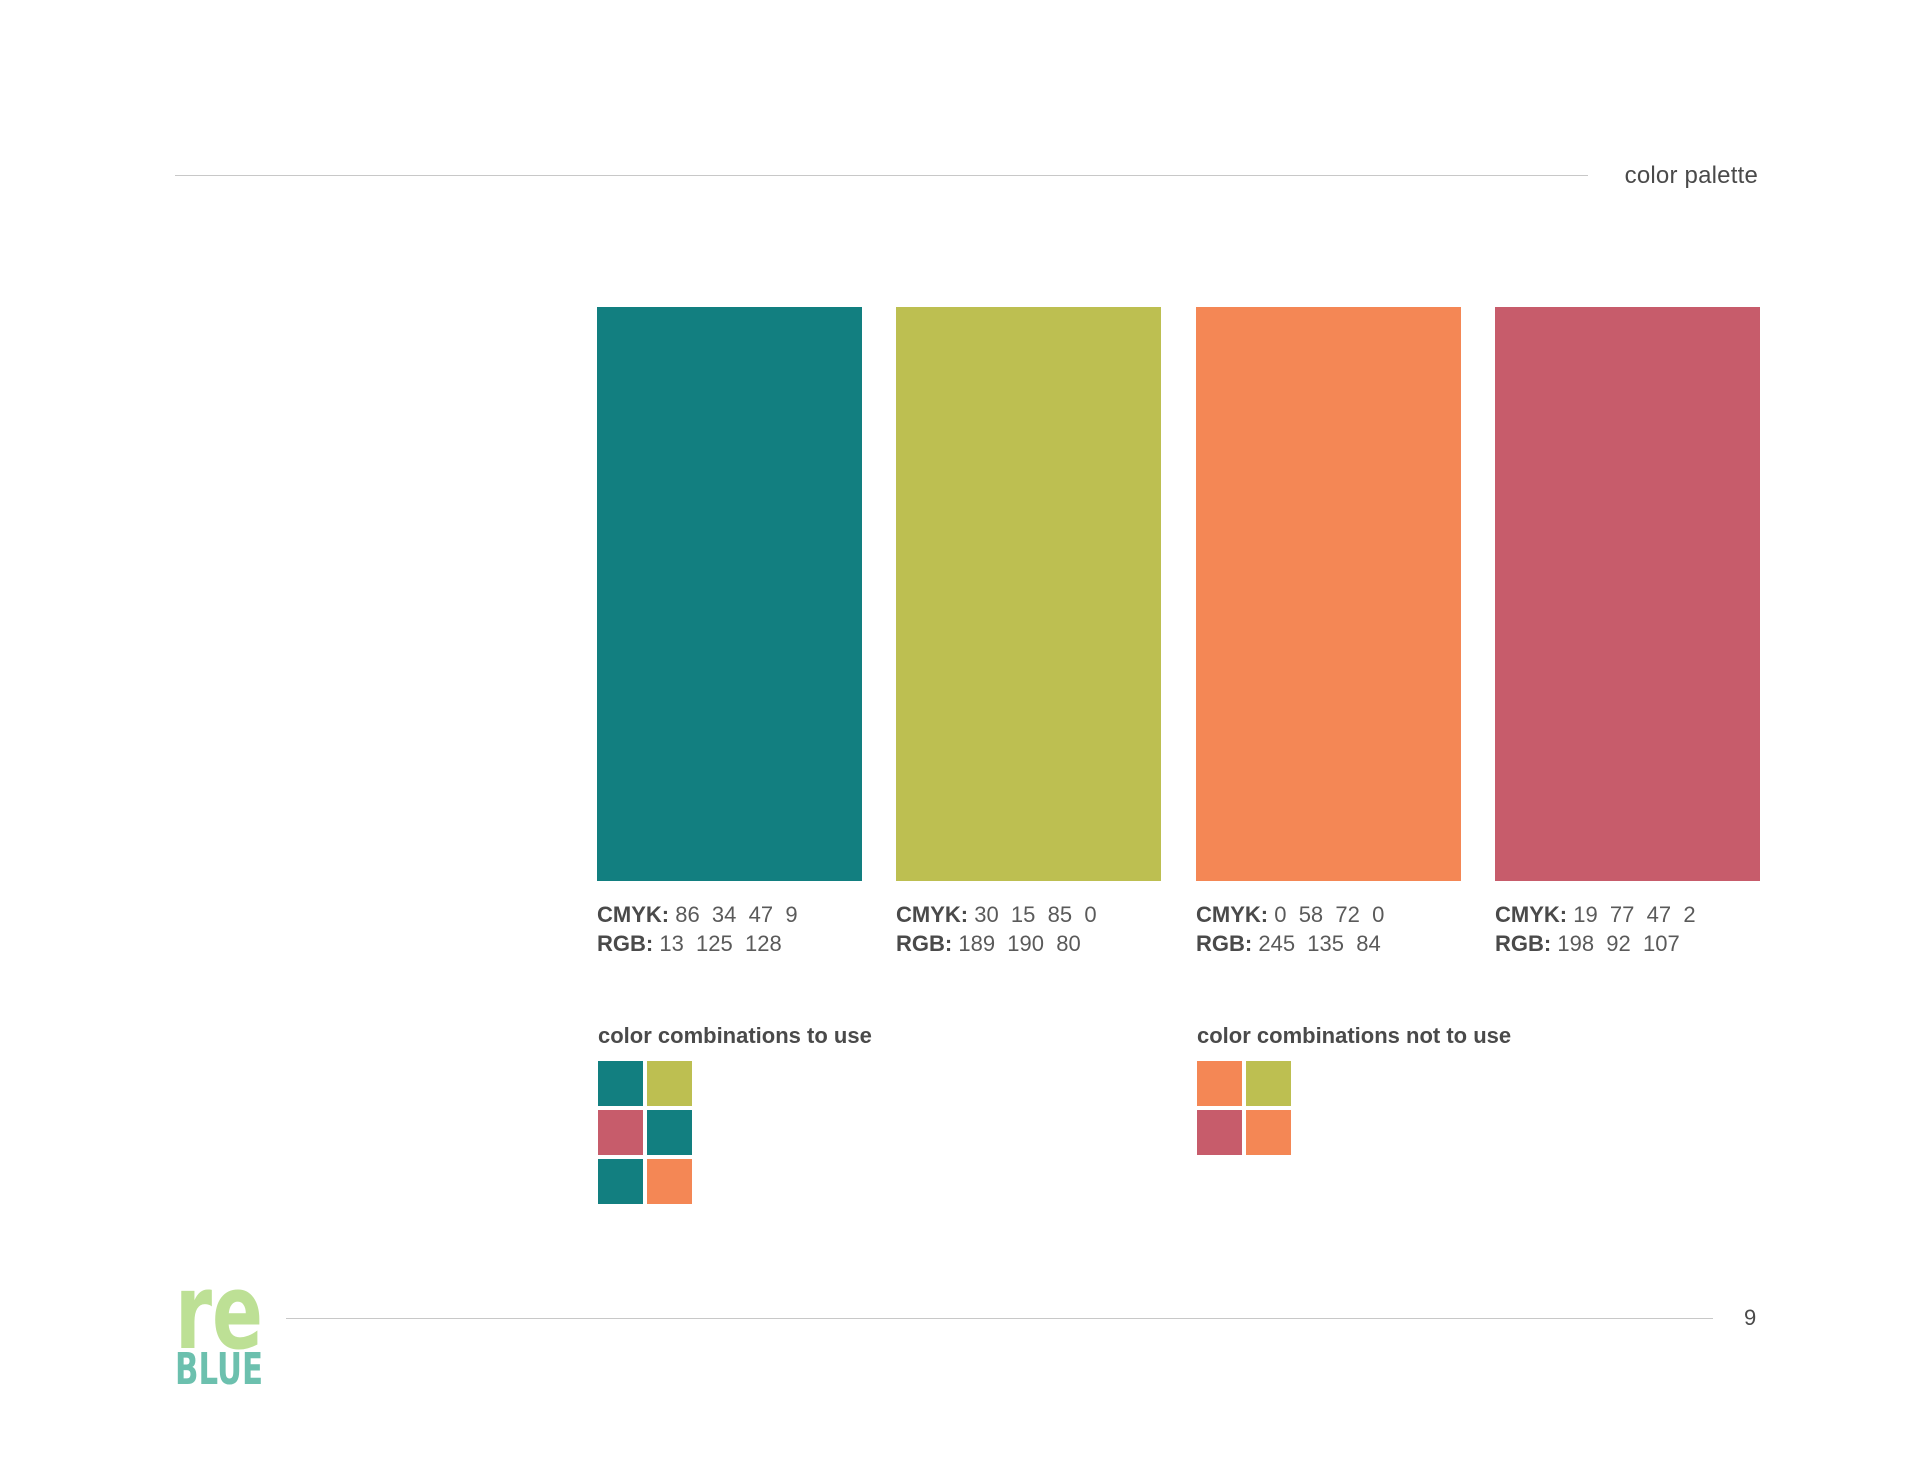 Image resolution: width=1920 pixels, height=1484 pixels. What do you see at coordinates (1750, 1317) in the screenshot?
I see `page-number: 9` at bounding box center [1750, 1317].